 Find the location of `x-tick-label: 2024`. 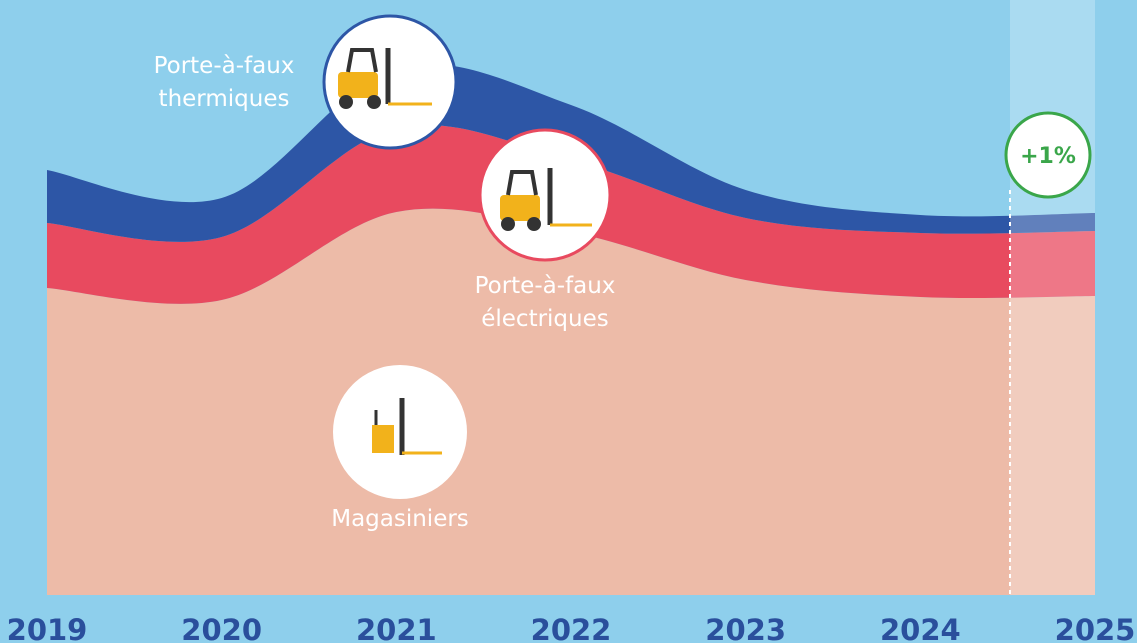

x-tick-label: 2024 is located at coordinates (920, 628).